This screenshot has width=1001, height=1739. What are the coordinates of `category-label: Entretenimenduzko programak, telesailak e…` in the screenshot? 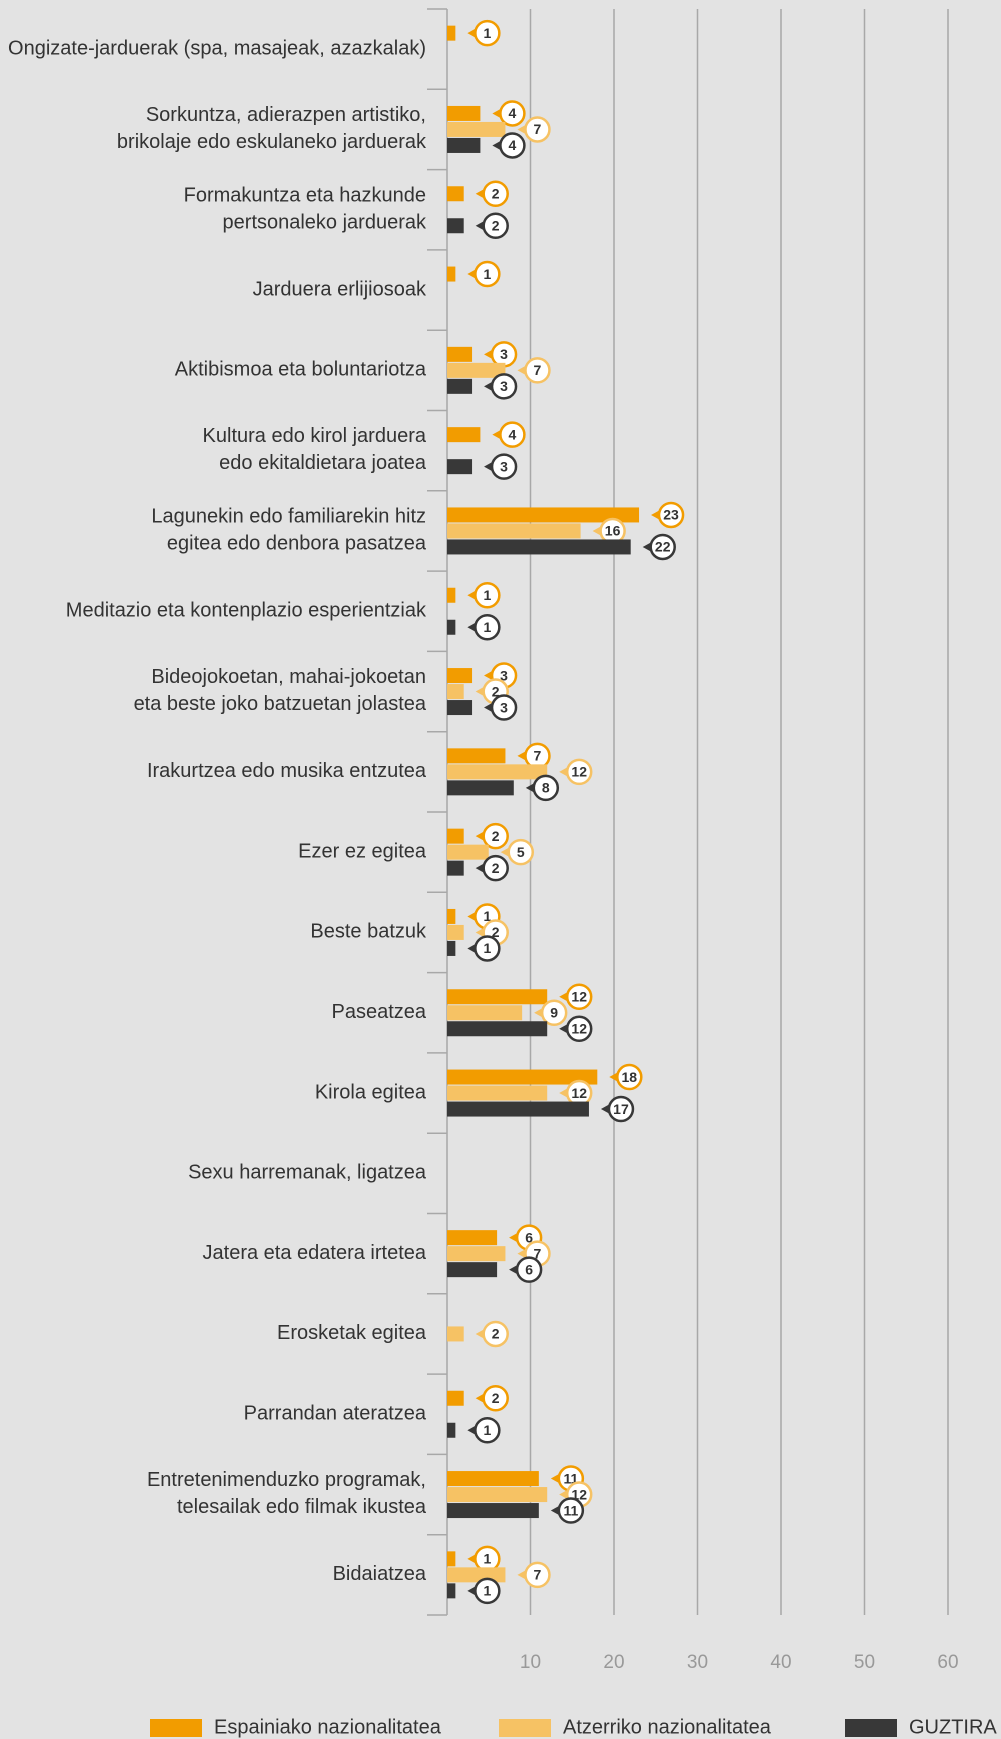 It's located at (287, 1493).